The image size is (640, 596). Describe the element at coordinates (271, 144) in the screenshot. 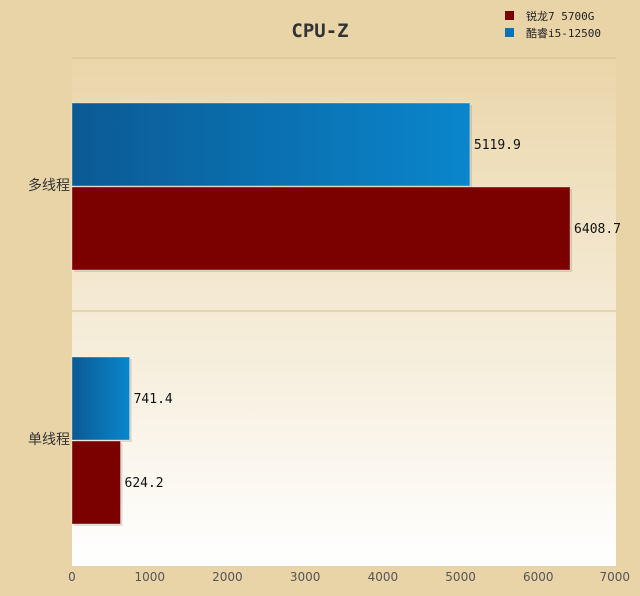

I see `bar-core-i5-12500-multi` at that location.